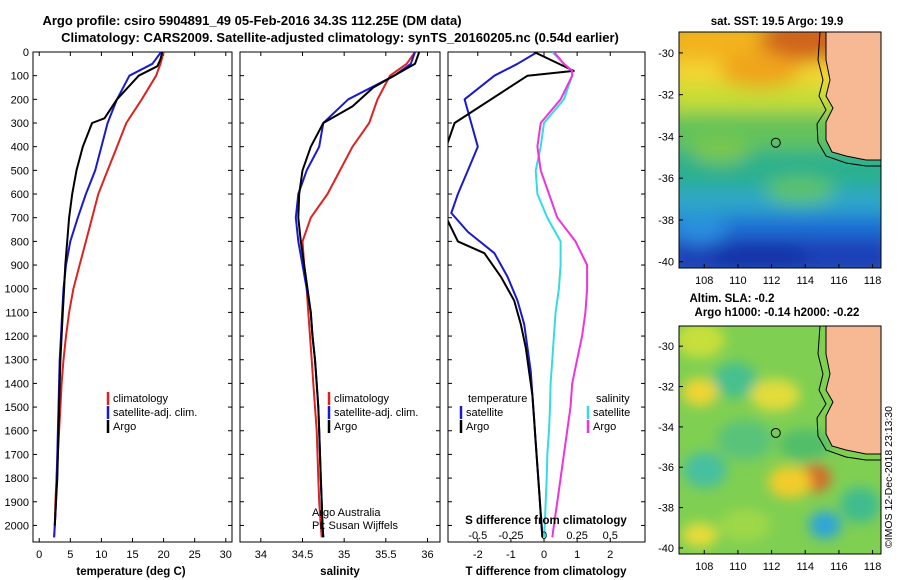 The image size is (900, 580). Describe the element at coordinates (17, 313) in the screenshot. I see `depth-tick-label: 1100` at that location.